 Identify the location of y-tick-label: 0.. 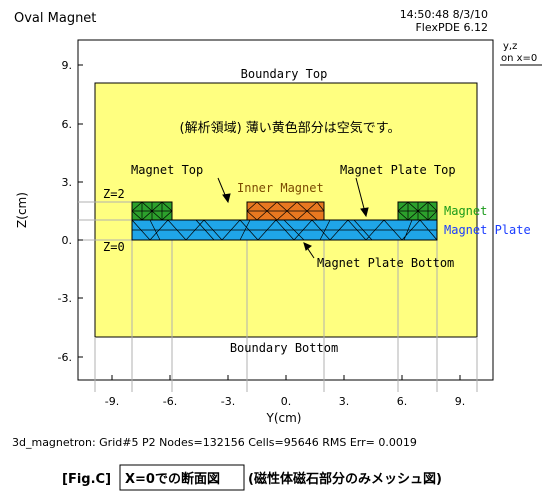
(67, 240).